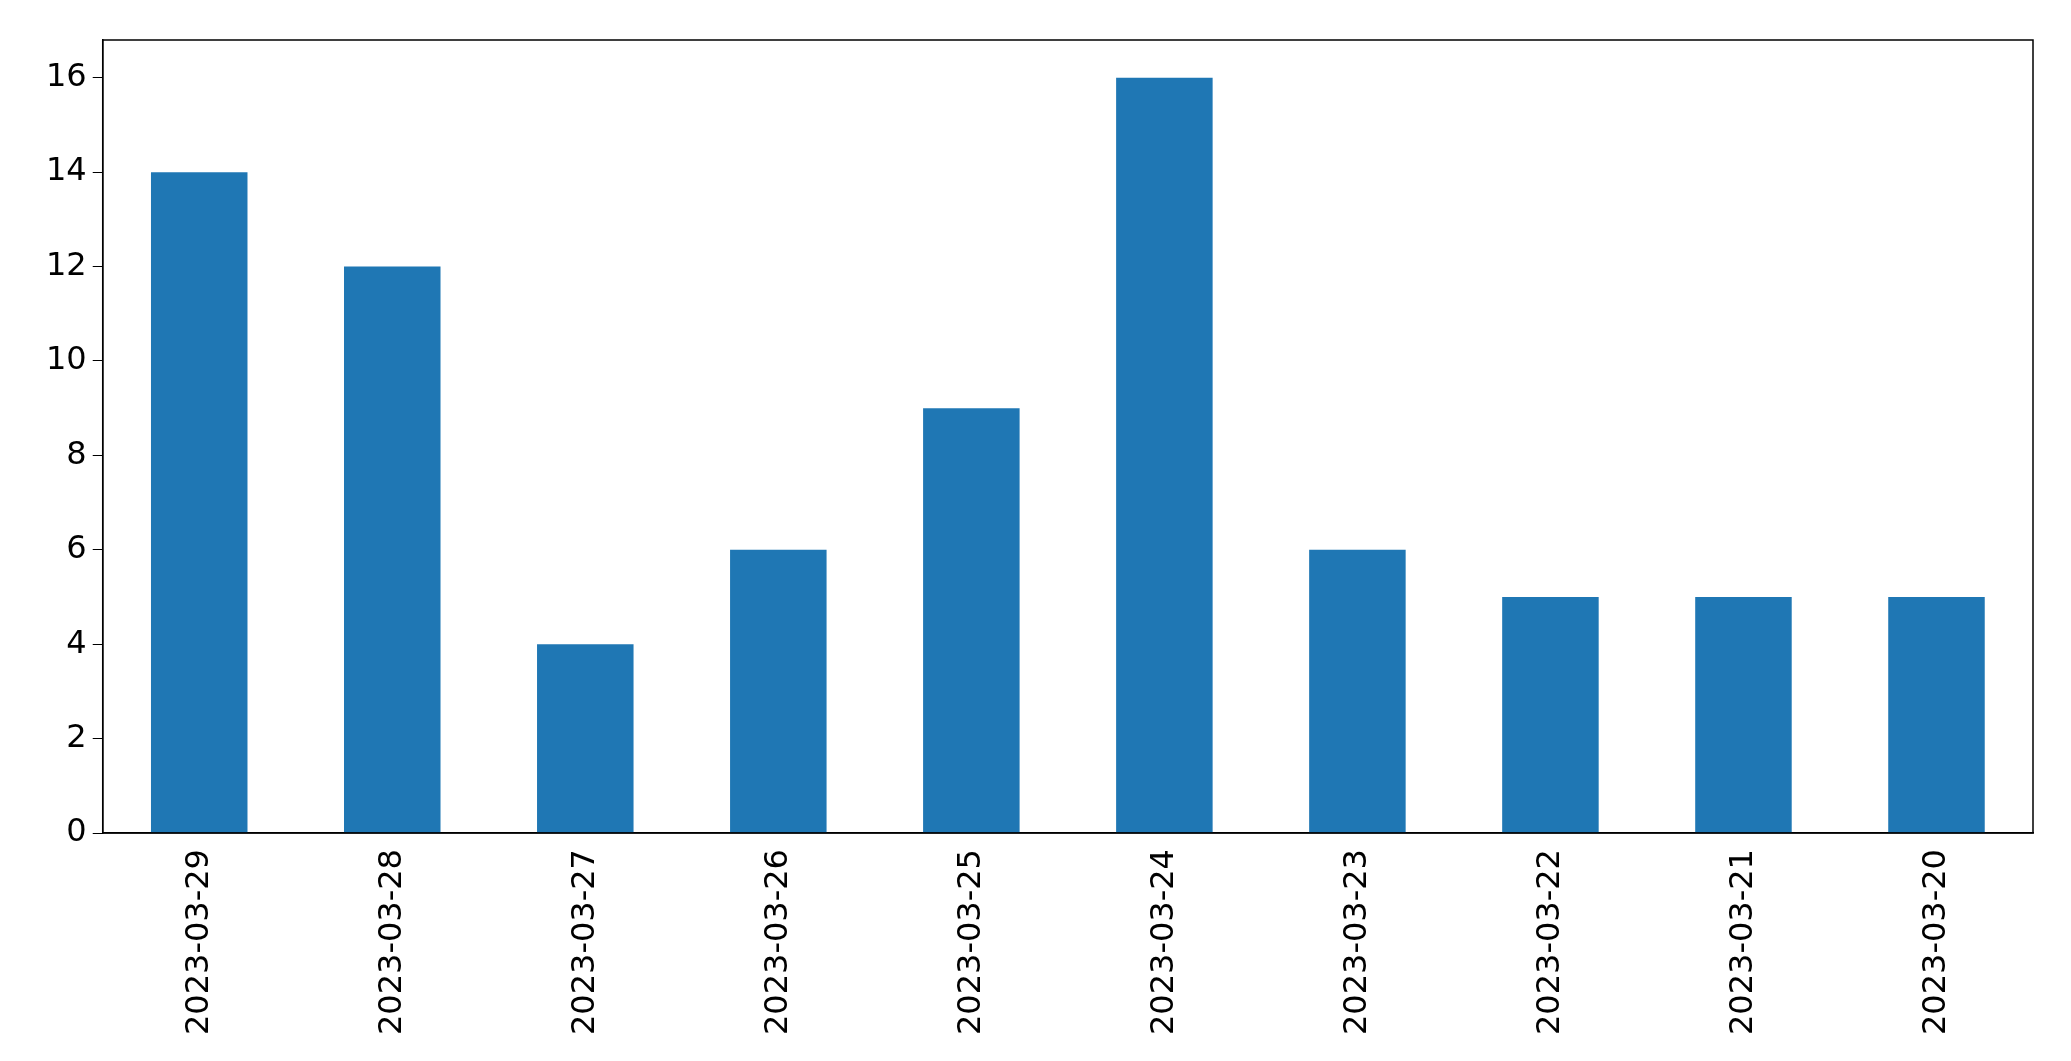  I want to click on y-tick-label: 6, so click(76, 547).